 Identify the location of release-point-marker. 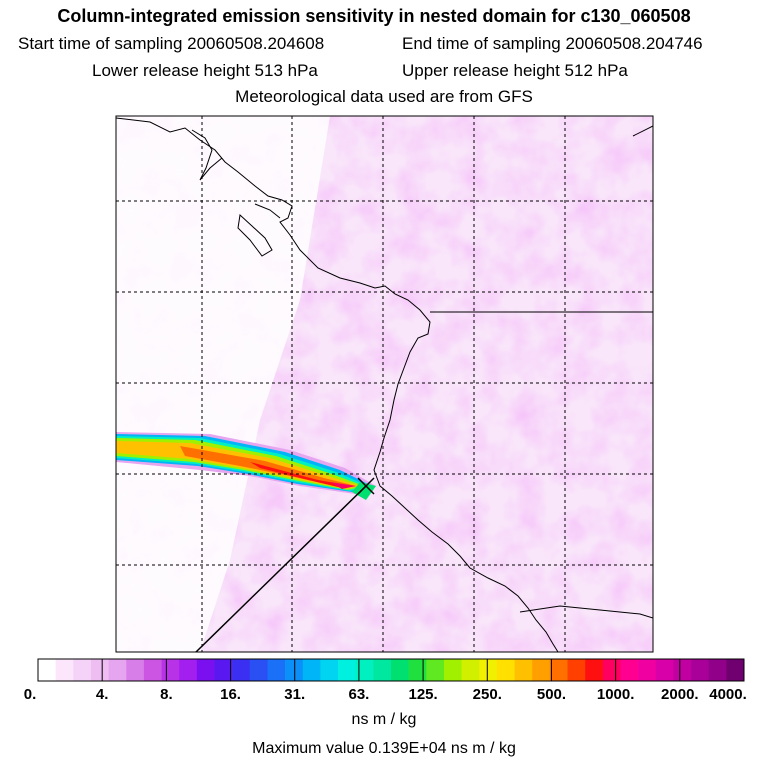
(366, 486).